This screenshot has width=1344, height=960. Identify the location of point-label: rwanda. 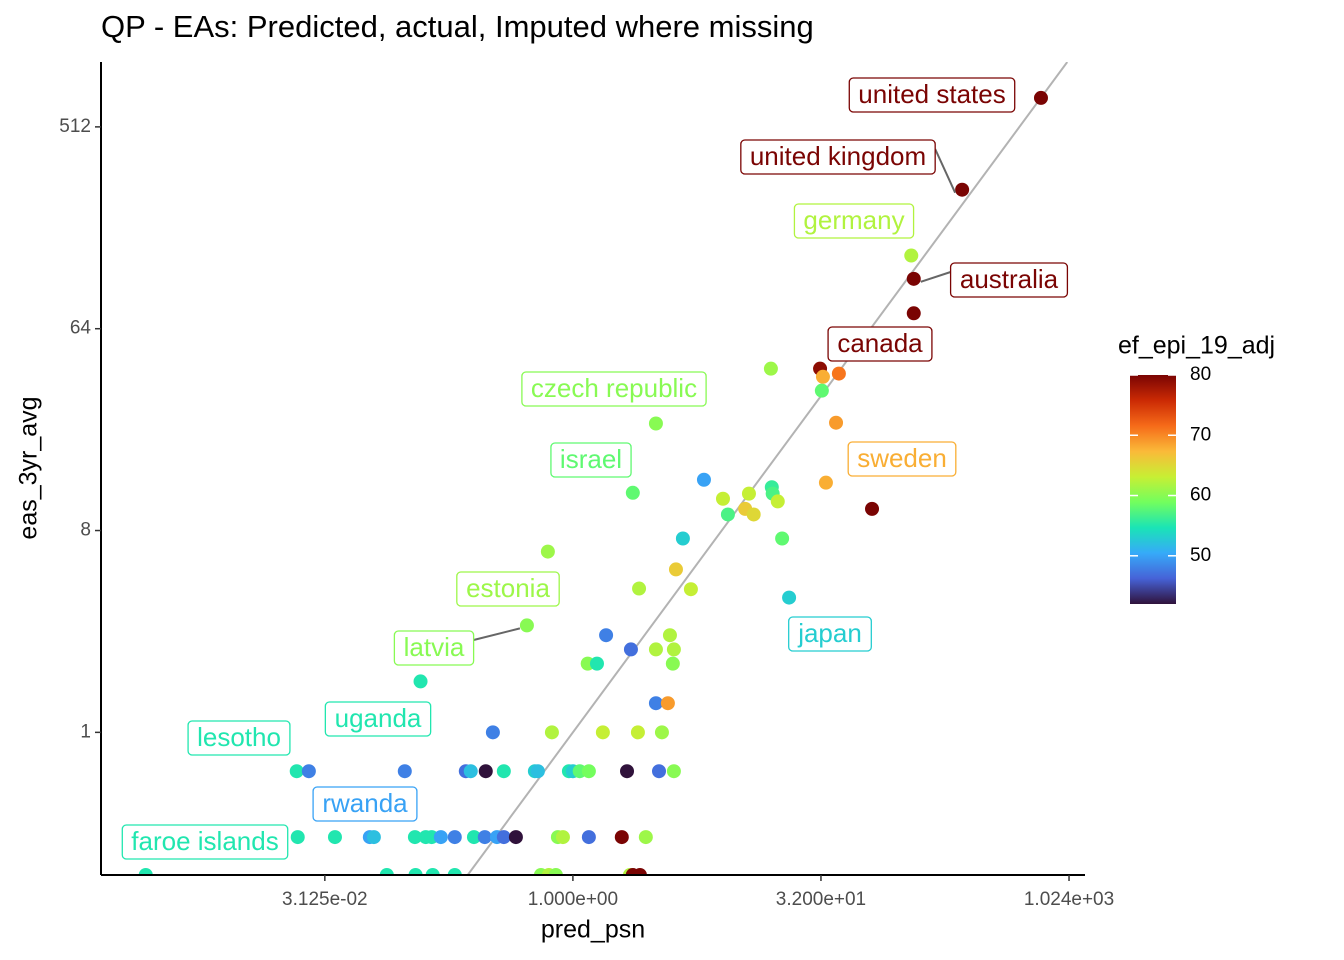
(365, 803).